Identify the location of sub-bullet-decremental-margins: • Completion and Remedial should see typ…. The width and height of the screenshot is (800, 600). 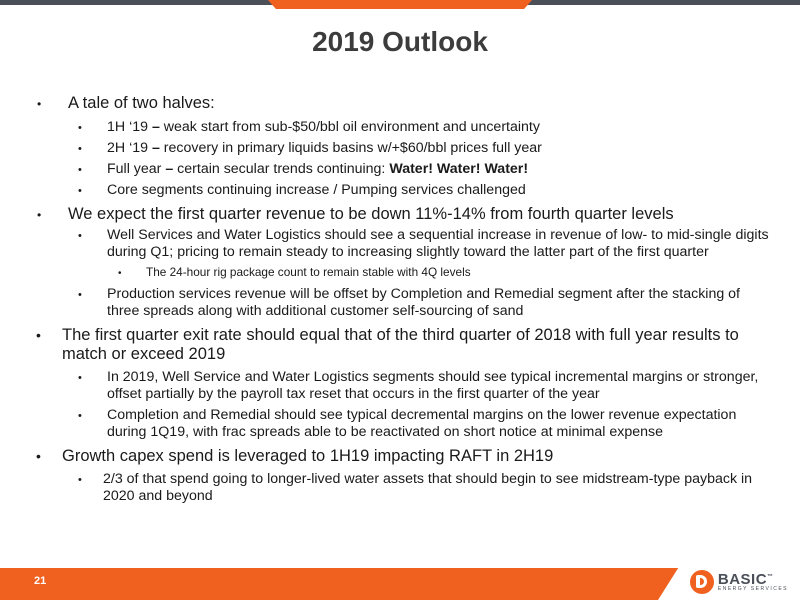
(407, 423).